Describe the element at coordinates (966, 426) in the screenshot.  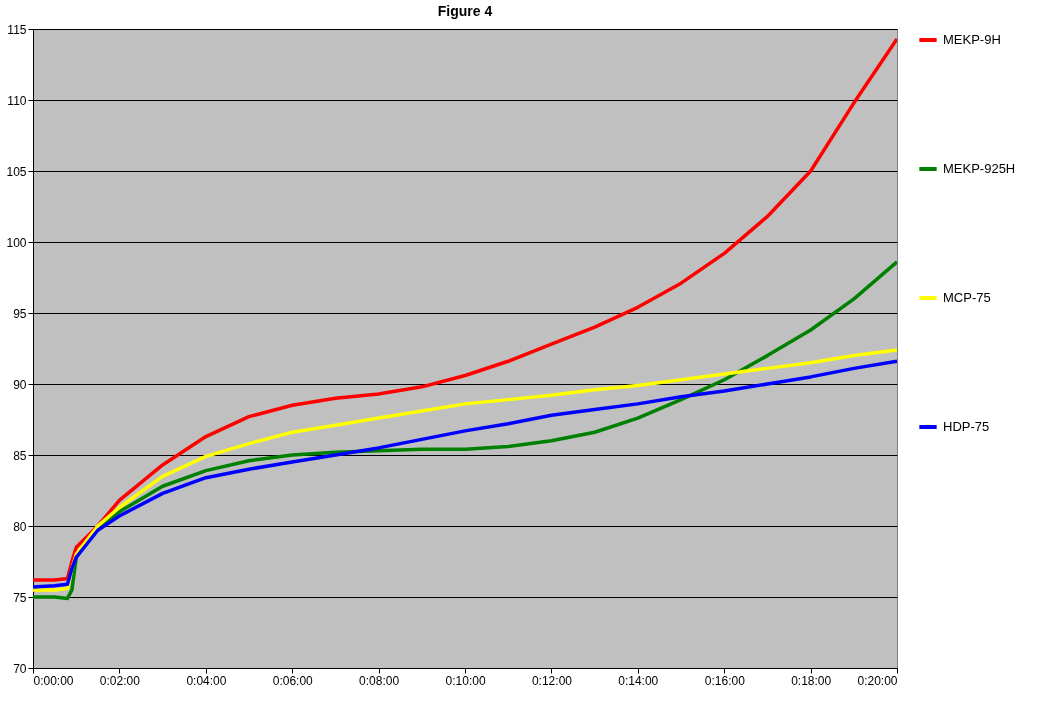
I see `legend-label: HDP-75` at that location.